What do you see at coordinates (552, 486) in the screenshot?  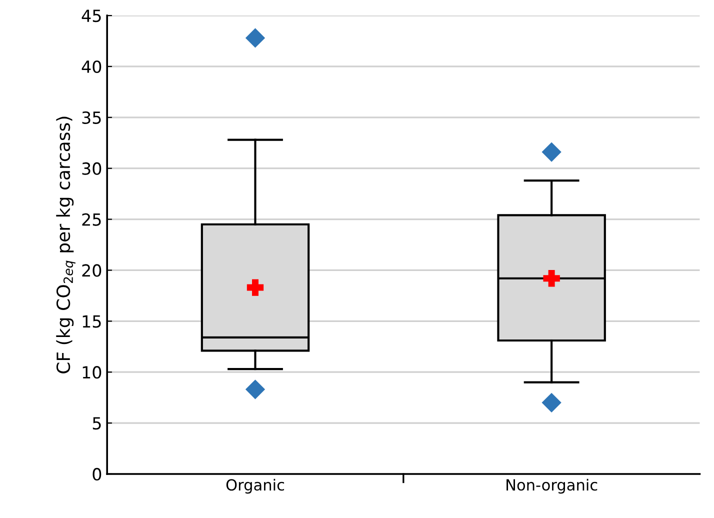 I see `x-tick-label: Non-organic` at bounding box center [552, 486].